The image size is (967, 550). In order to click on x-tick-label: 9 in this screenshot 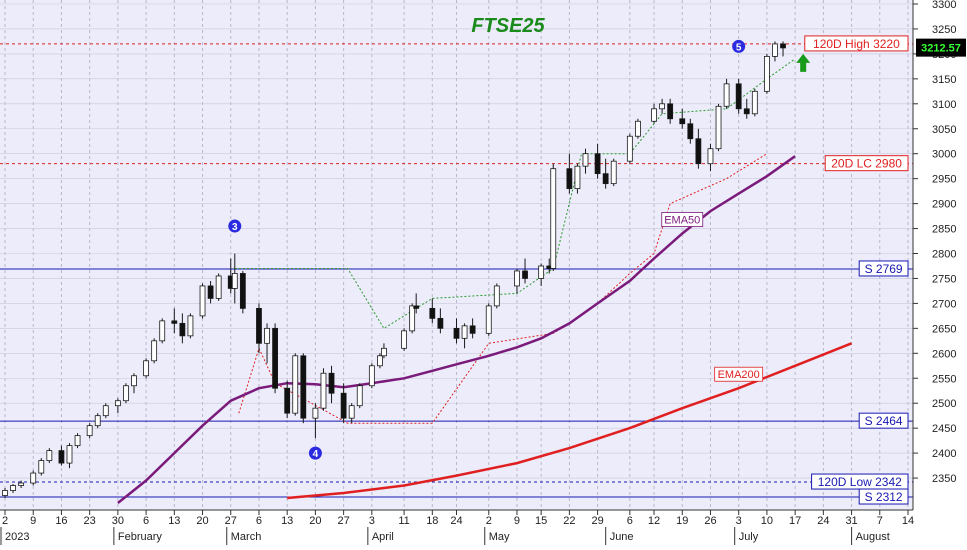, I will do `click(33, 521)`.